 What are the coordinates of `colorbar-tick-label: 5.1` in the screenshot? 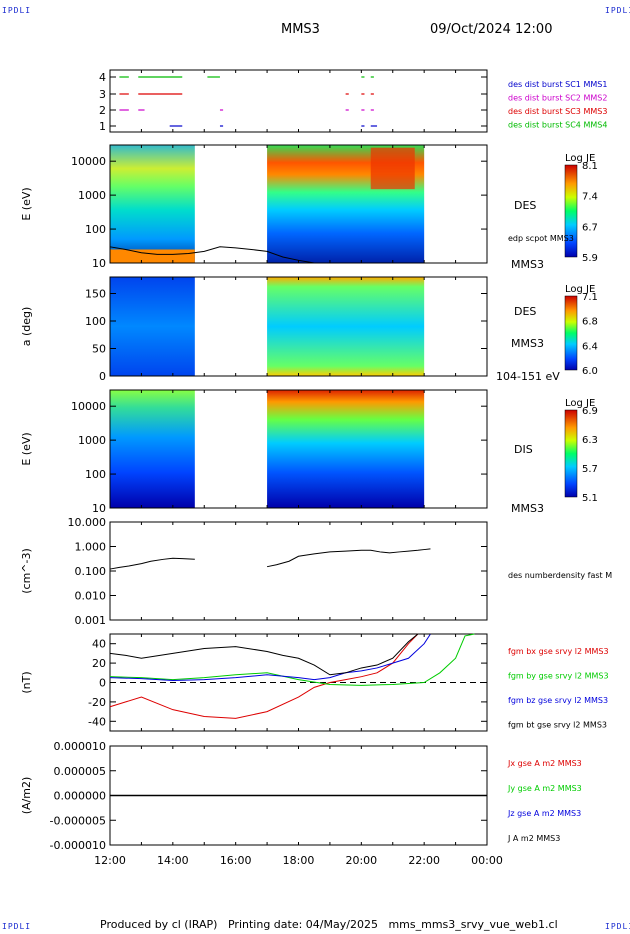 It's located at (590, 498).